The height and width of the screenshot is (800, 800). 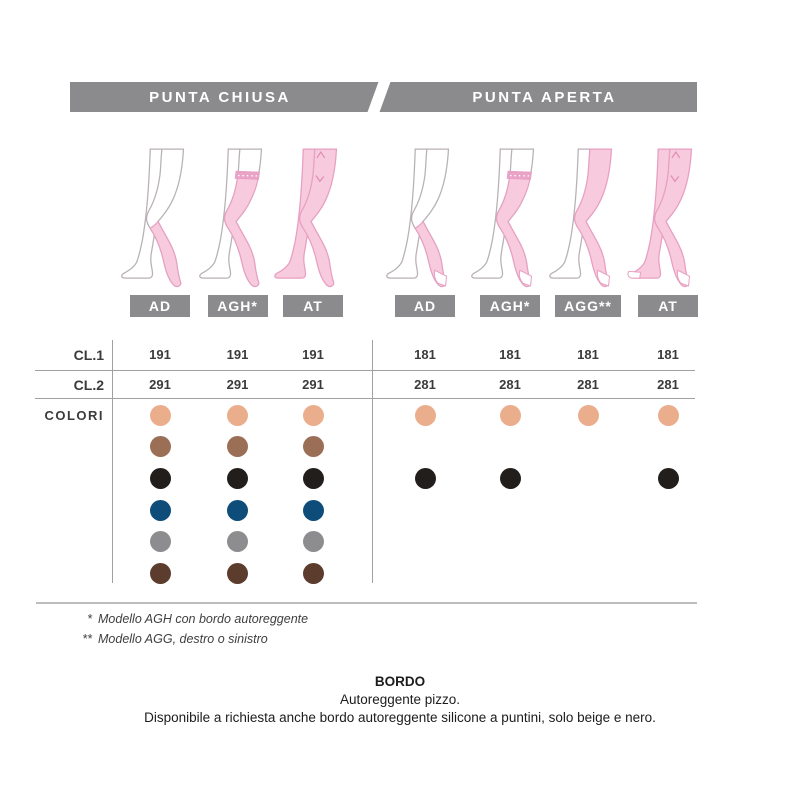 I want to click on toe-type-header-bar: PUNTA CHIUSA PUNTA APERTA, so click(x=383, y=97).